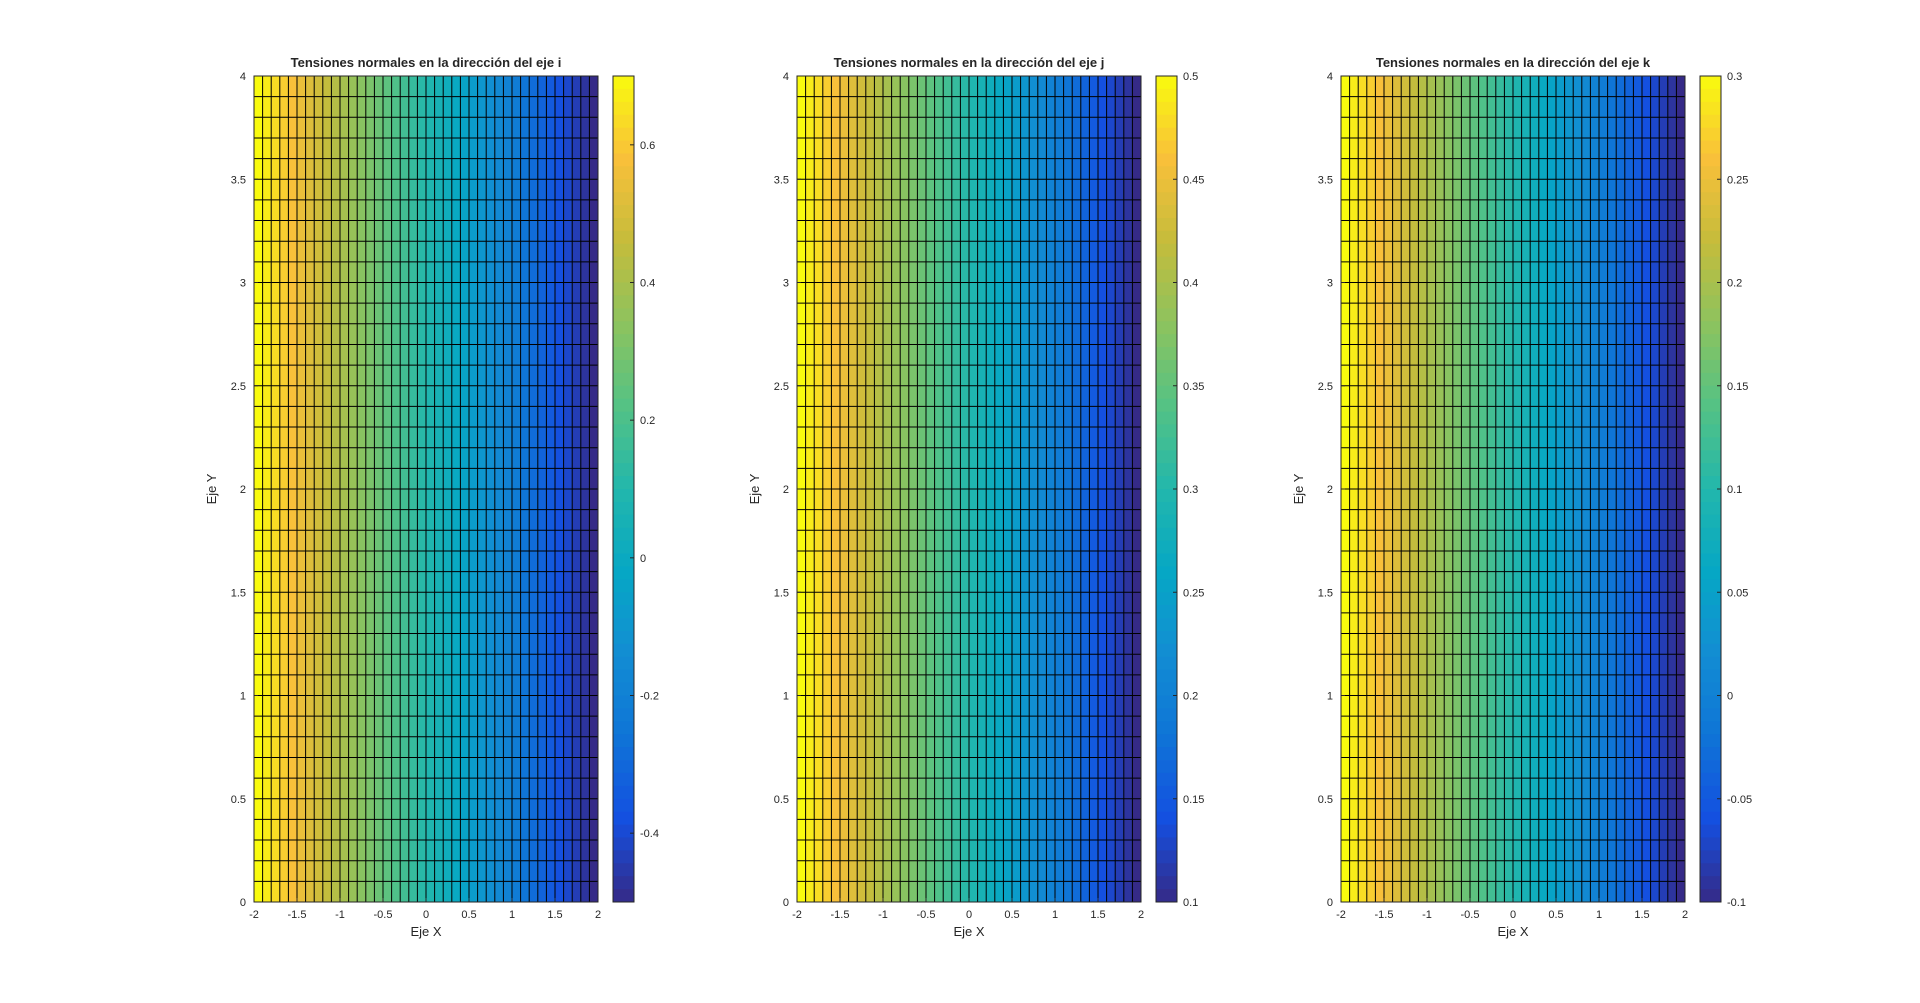 This screenshot has width=1920, height=1003. What do you see at coordinates (211, 488) in the screenshot?
I see `y-axis-label: Eje Y` at bounding box center [211, 488].